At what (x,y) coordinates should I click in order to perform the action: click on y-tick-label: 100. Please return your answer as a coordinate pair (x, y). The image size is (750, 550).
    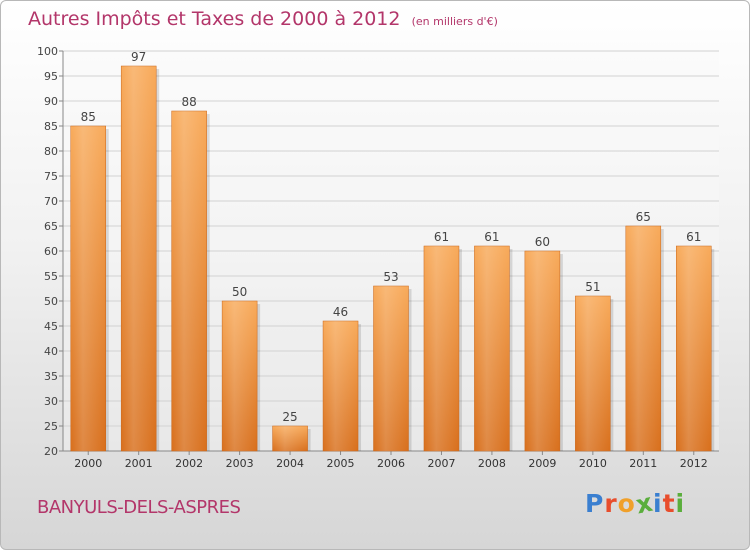
    Looking at the image, I should click on (47, 51).